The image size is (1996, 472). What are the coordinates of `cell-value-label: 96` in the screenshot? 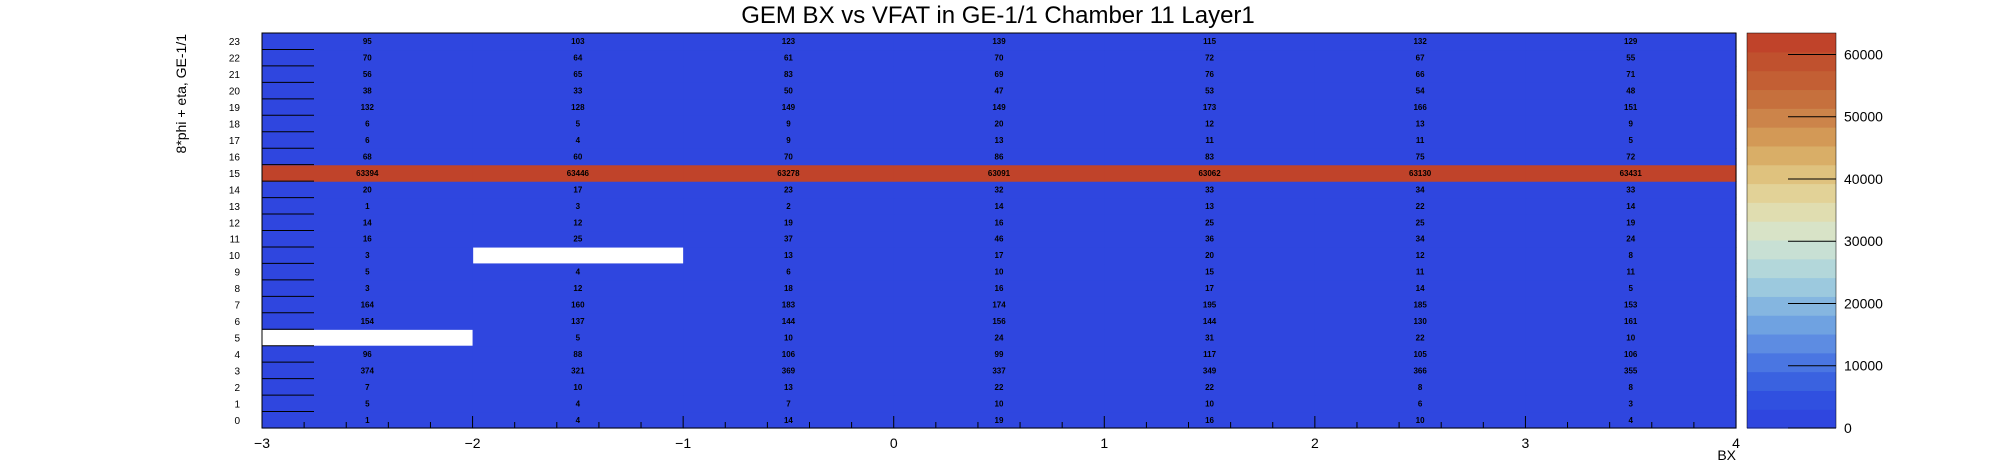 It's located at (367, 354).